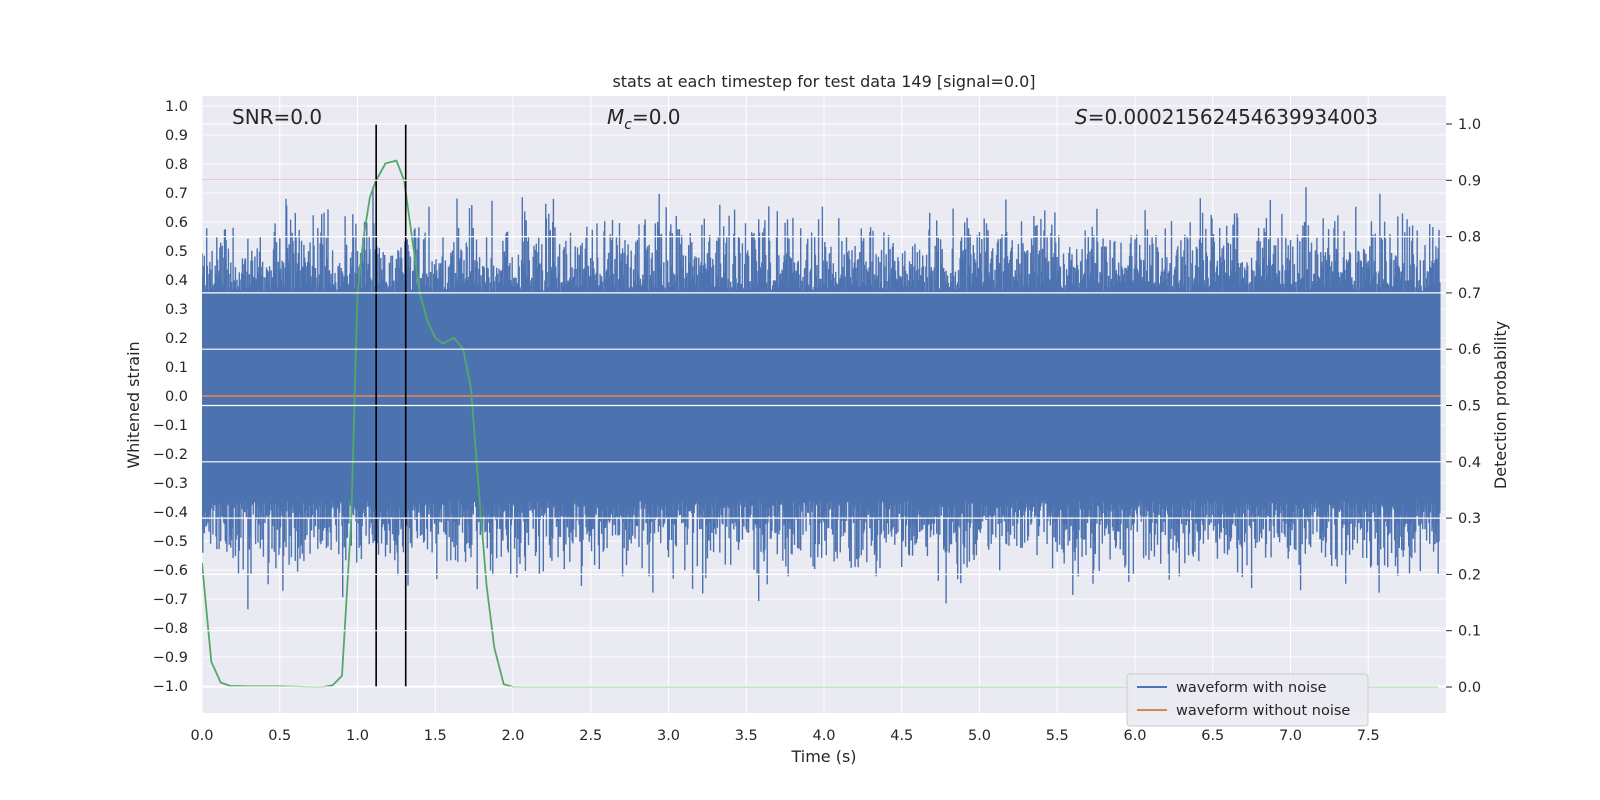 The image size is (1600, 800). I want to click on x-tick-label: 5.0, so click(979, 736).